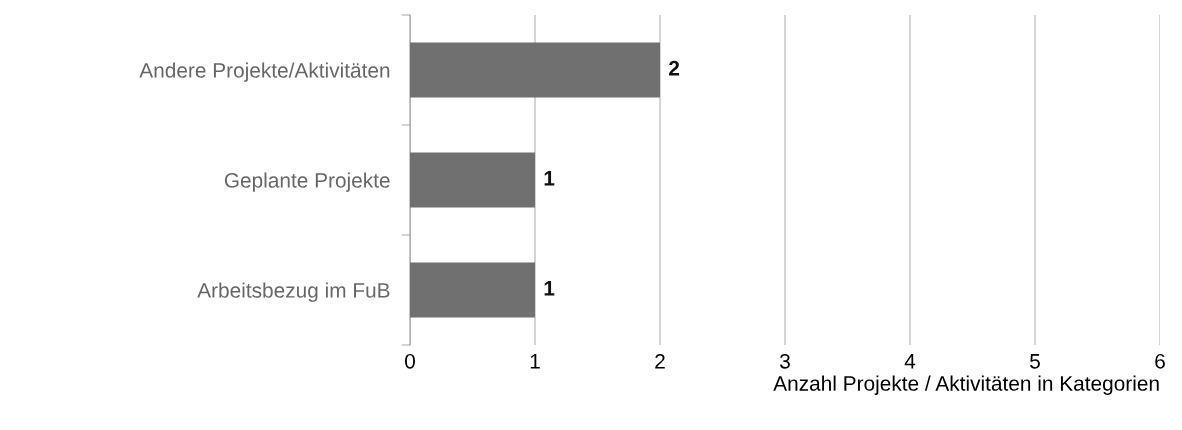 This screenshot has width=1182, height=430. I want to click on x-tick-label: 0, so click(410, 361).